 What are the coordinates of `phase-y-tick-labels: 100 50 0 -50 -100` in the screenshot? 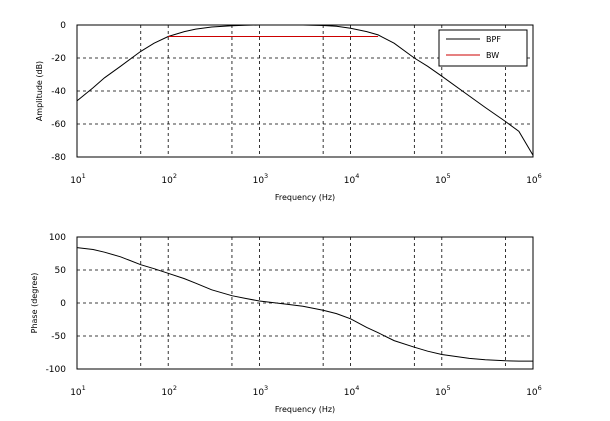 It's located at (56, 304).